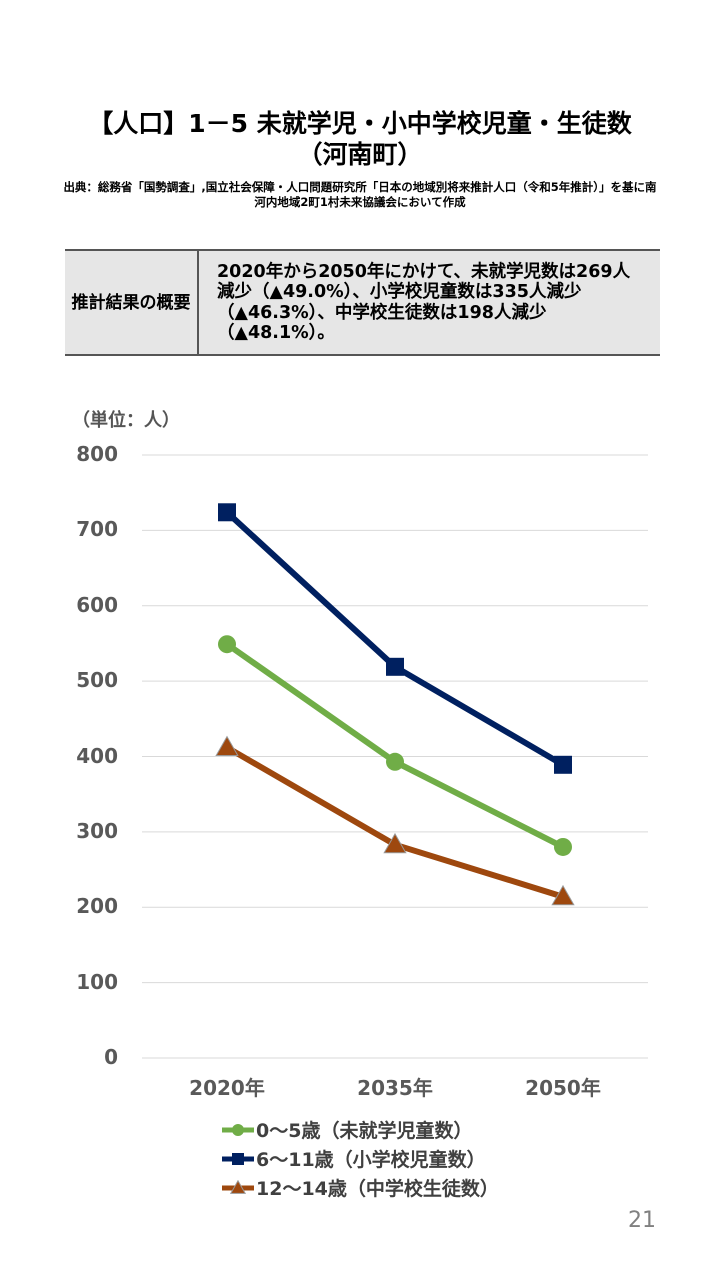 The height and width of the screenshot is (1280, 720). I want to click on title-line-2: （河南町）, so click(360, 154).